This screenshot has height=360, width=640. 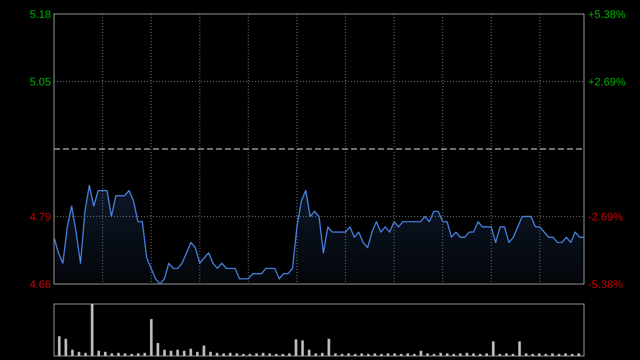 What do you see at coordinates (40, 285) in the screenshot?
I see `y-tick-label: 4.66` at bounding box center [40, 285].